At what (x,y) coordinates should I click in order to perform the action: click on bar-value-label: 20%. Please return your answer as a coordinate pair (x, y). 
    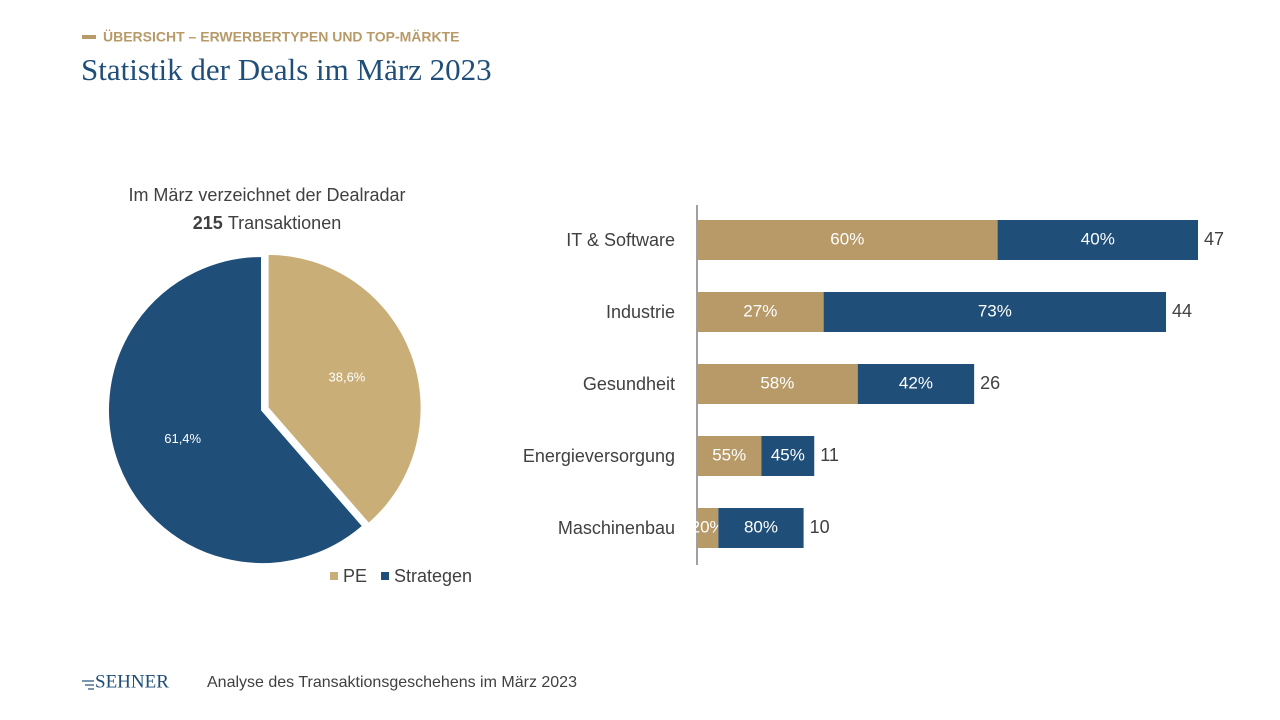
    Looking at the image, I should click on (708, 526).